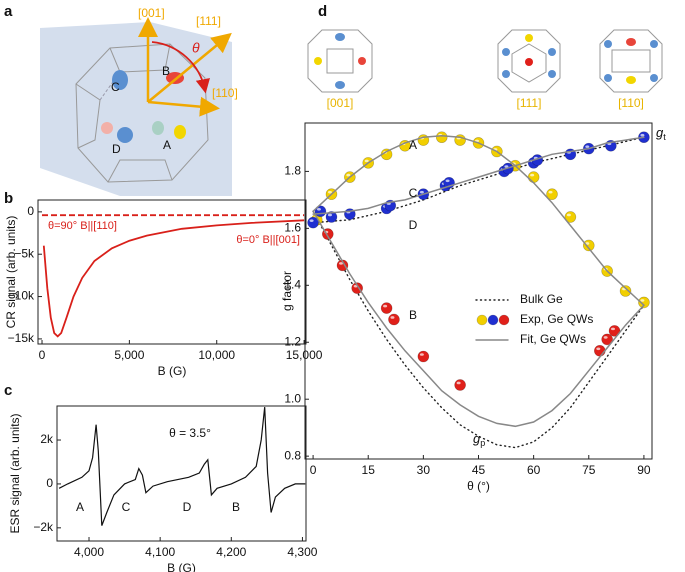 This screenshot has height=572, width=685. What do you see at coordinates (589, 470) in the screenshot?
I see `x-tick-label: 75` at bounding box center [589, 470].